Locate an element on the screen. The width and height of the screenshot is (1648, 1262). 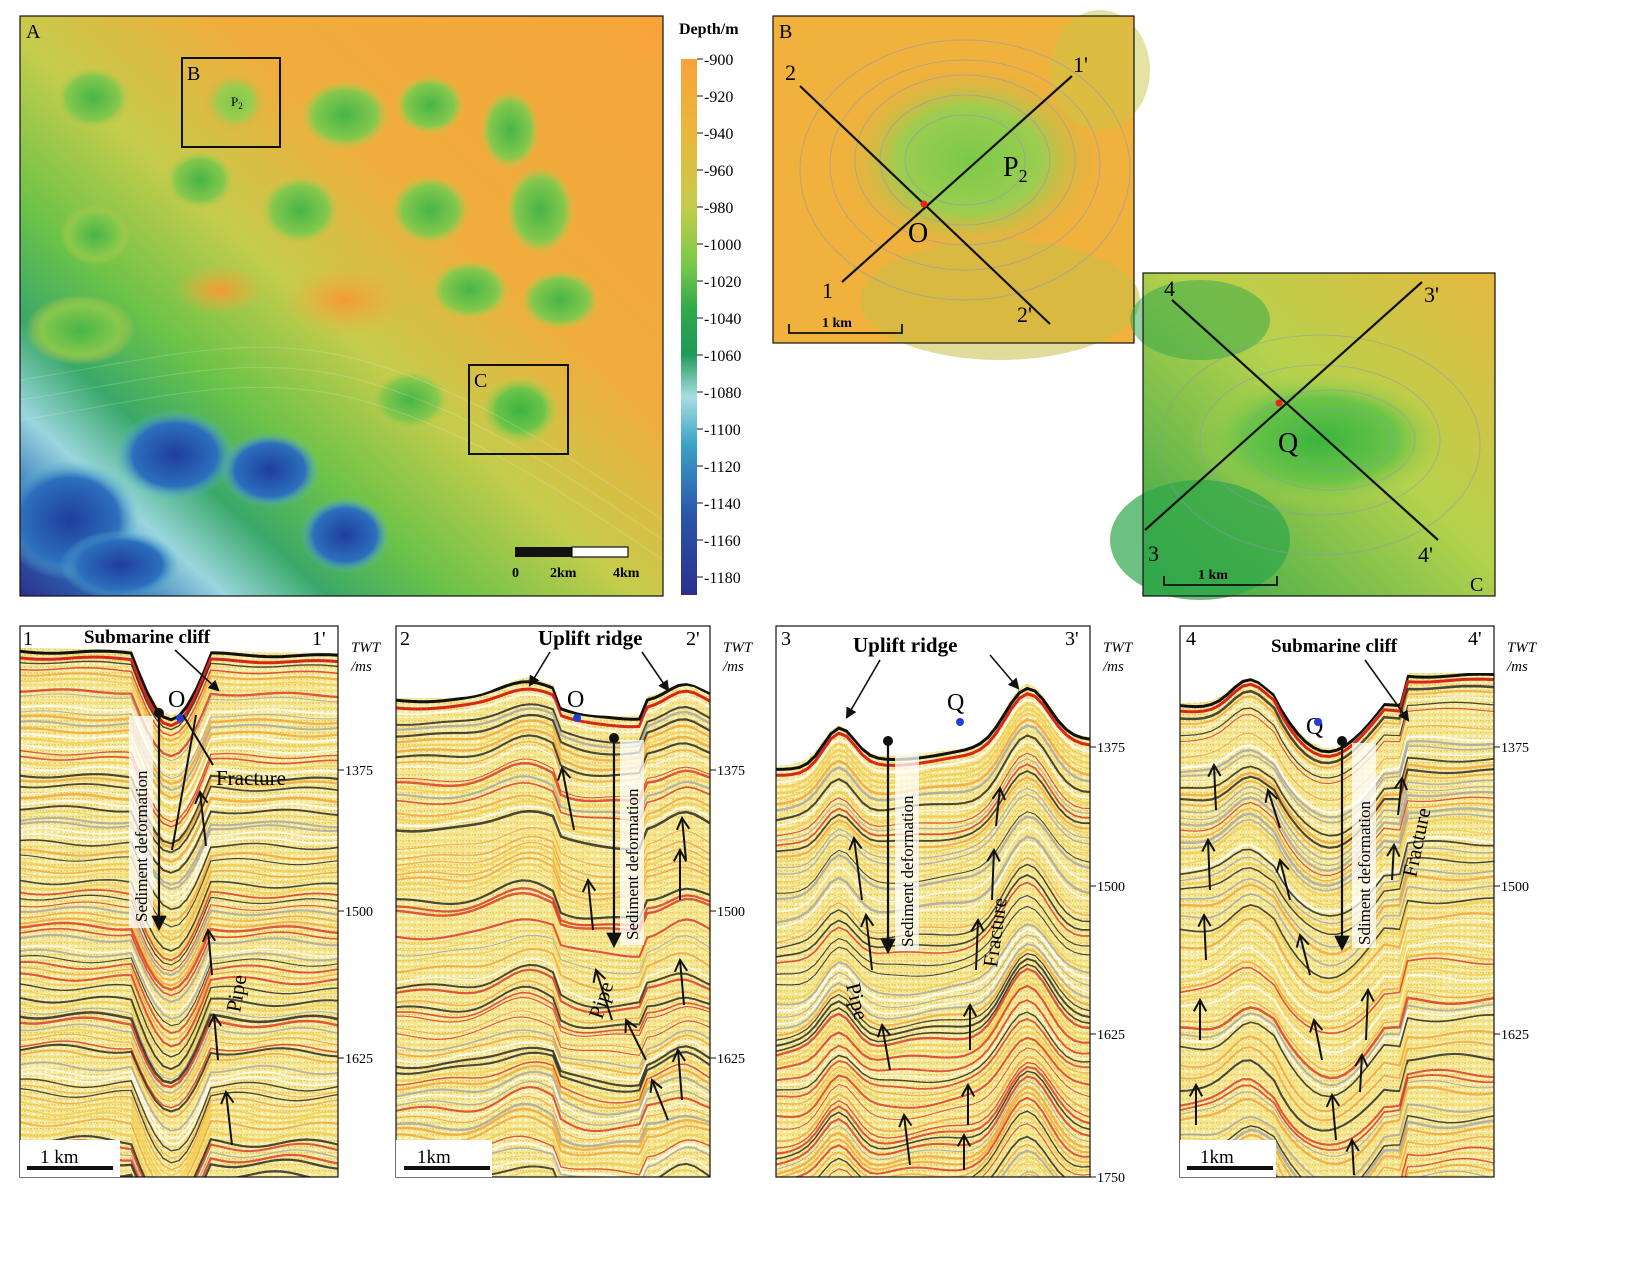
panel-c-label-4p: 4' is located at coordinates (1425, 554).